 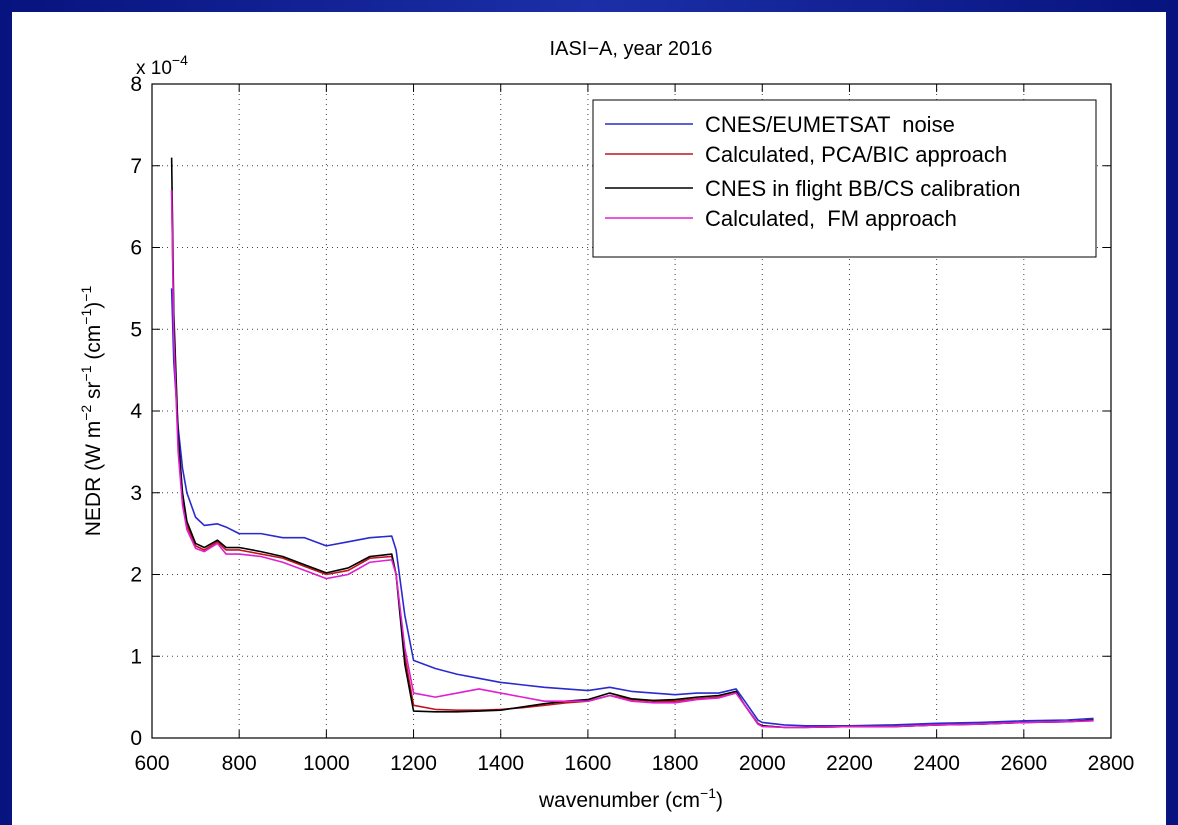 I want to click on y-axis-label-part: (cm, so click(x=93, y=345).